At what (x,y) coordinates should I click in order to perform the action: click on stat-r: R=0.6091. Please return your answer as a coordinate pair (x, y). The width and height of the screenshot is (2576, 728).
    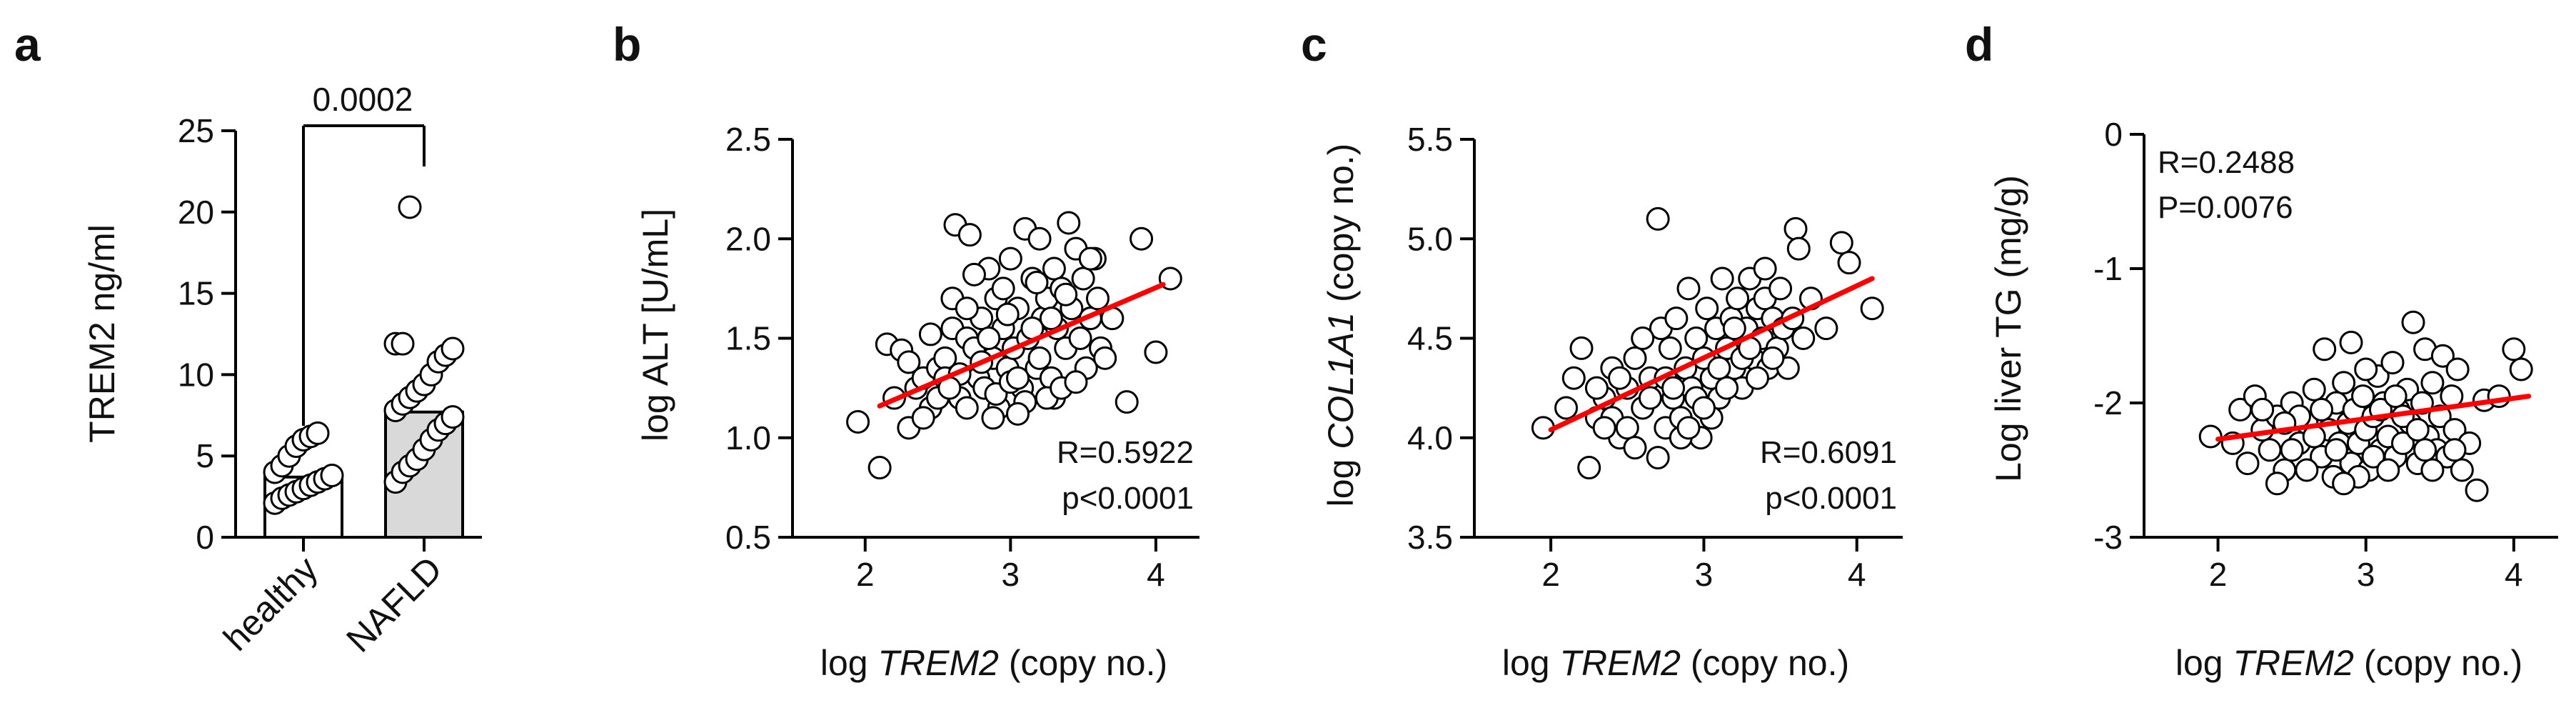
    Looking at the image, I should click on (1828, 452).